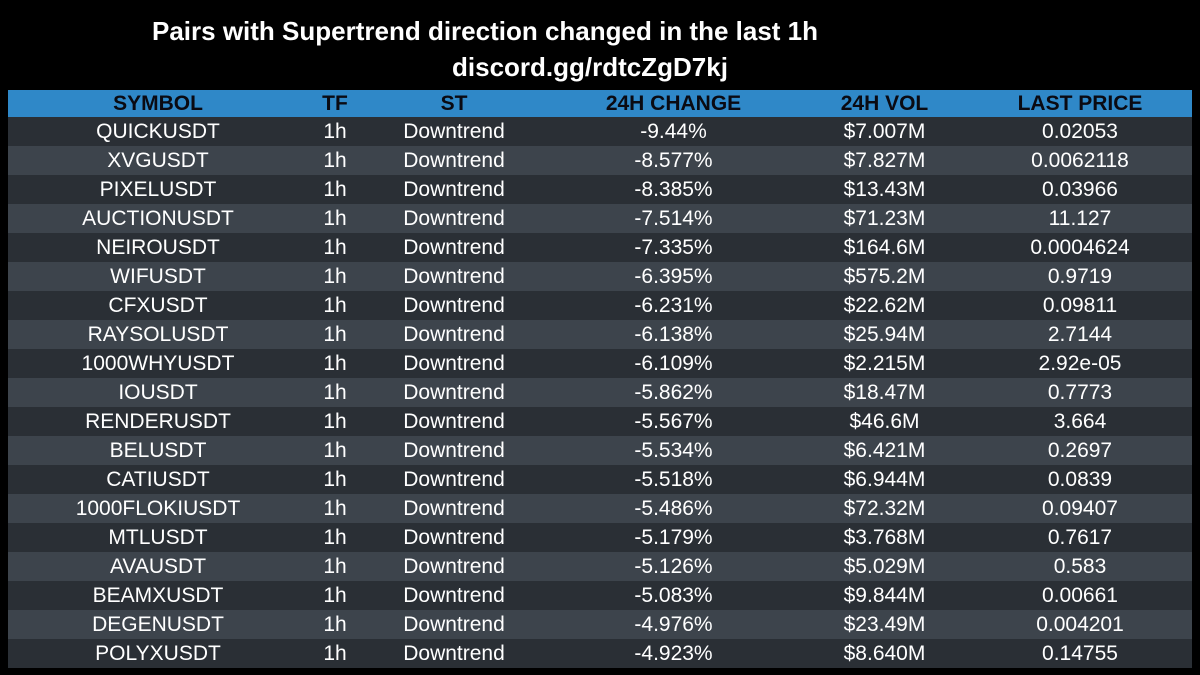 This screenshot has height=675, width=1200. I want to click on cell-24h-change: -4.976%, so click(673, 624).